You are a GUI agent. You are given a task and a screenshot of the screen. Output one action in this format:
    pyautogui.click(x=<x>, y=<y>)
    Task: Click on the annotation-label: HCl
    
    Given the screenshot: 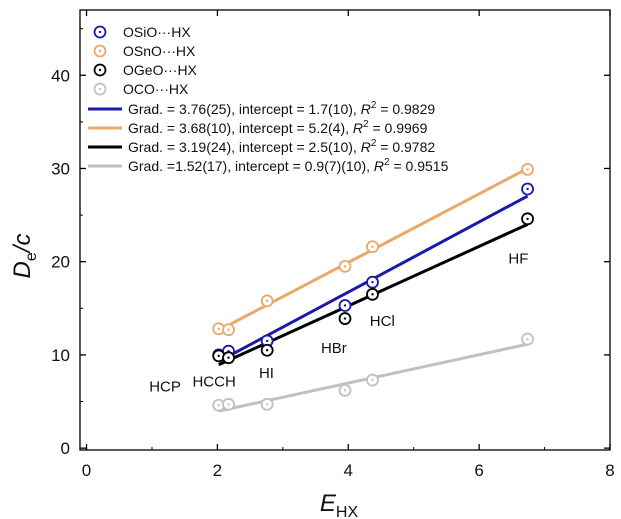 What is the action you would take?
    pyautogui.click(x=382, y=321)
    